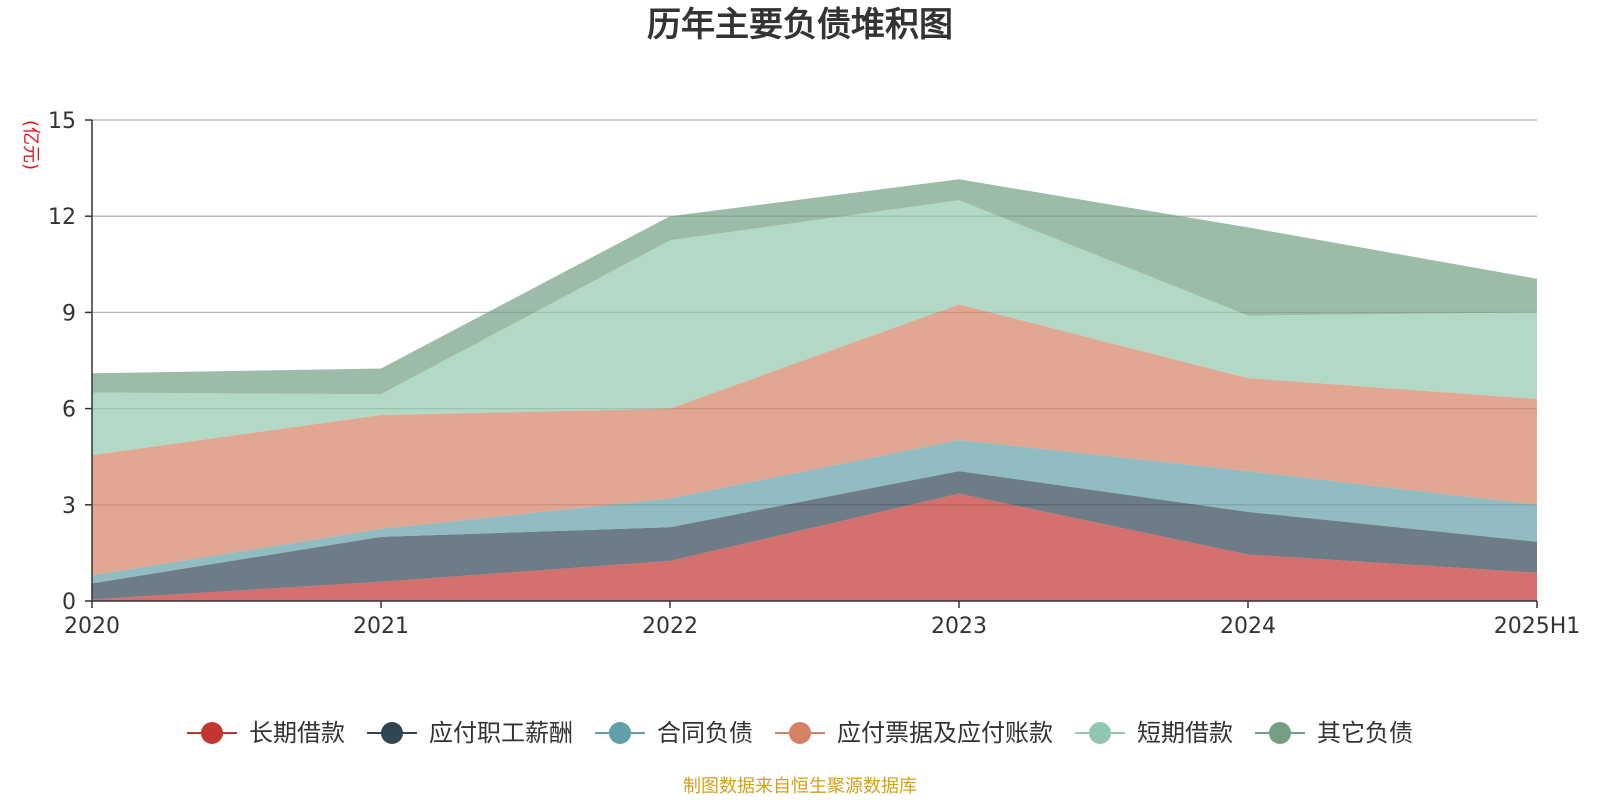  Describe the element at coordinates (800, 786) in the screenshot. I see `data-source-note: 制图数据来自恒生聚源数据库` at that location.